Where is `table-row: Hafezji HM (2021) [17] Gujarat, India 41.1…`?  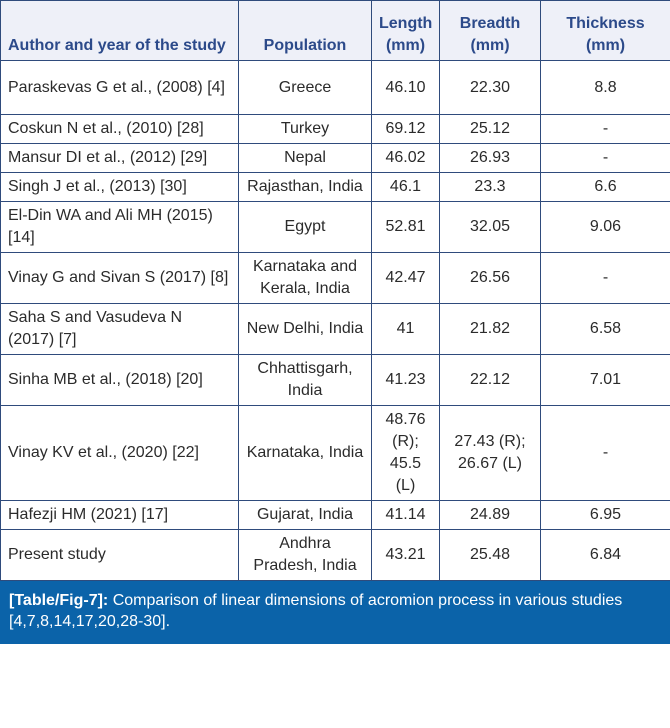 table-row: Hafezji HM (2021) [17] Gujarat, India 41.1… is located at coordinates (335, 515).